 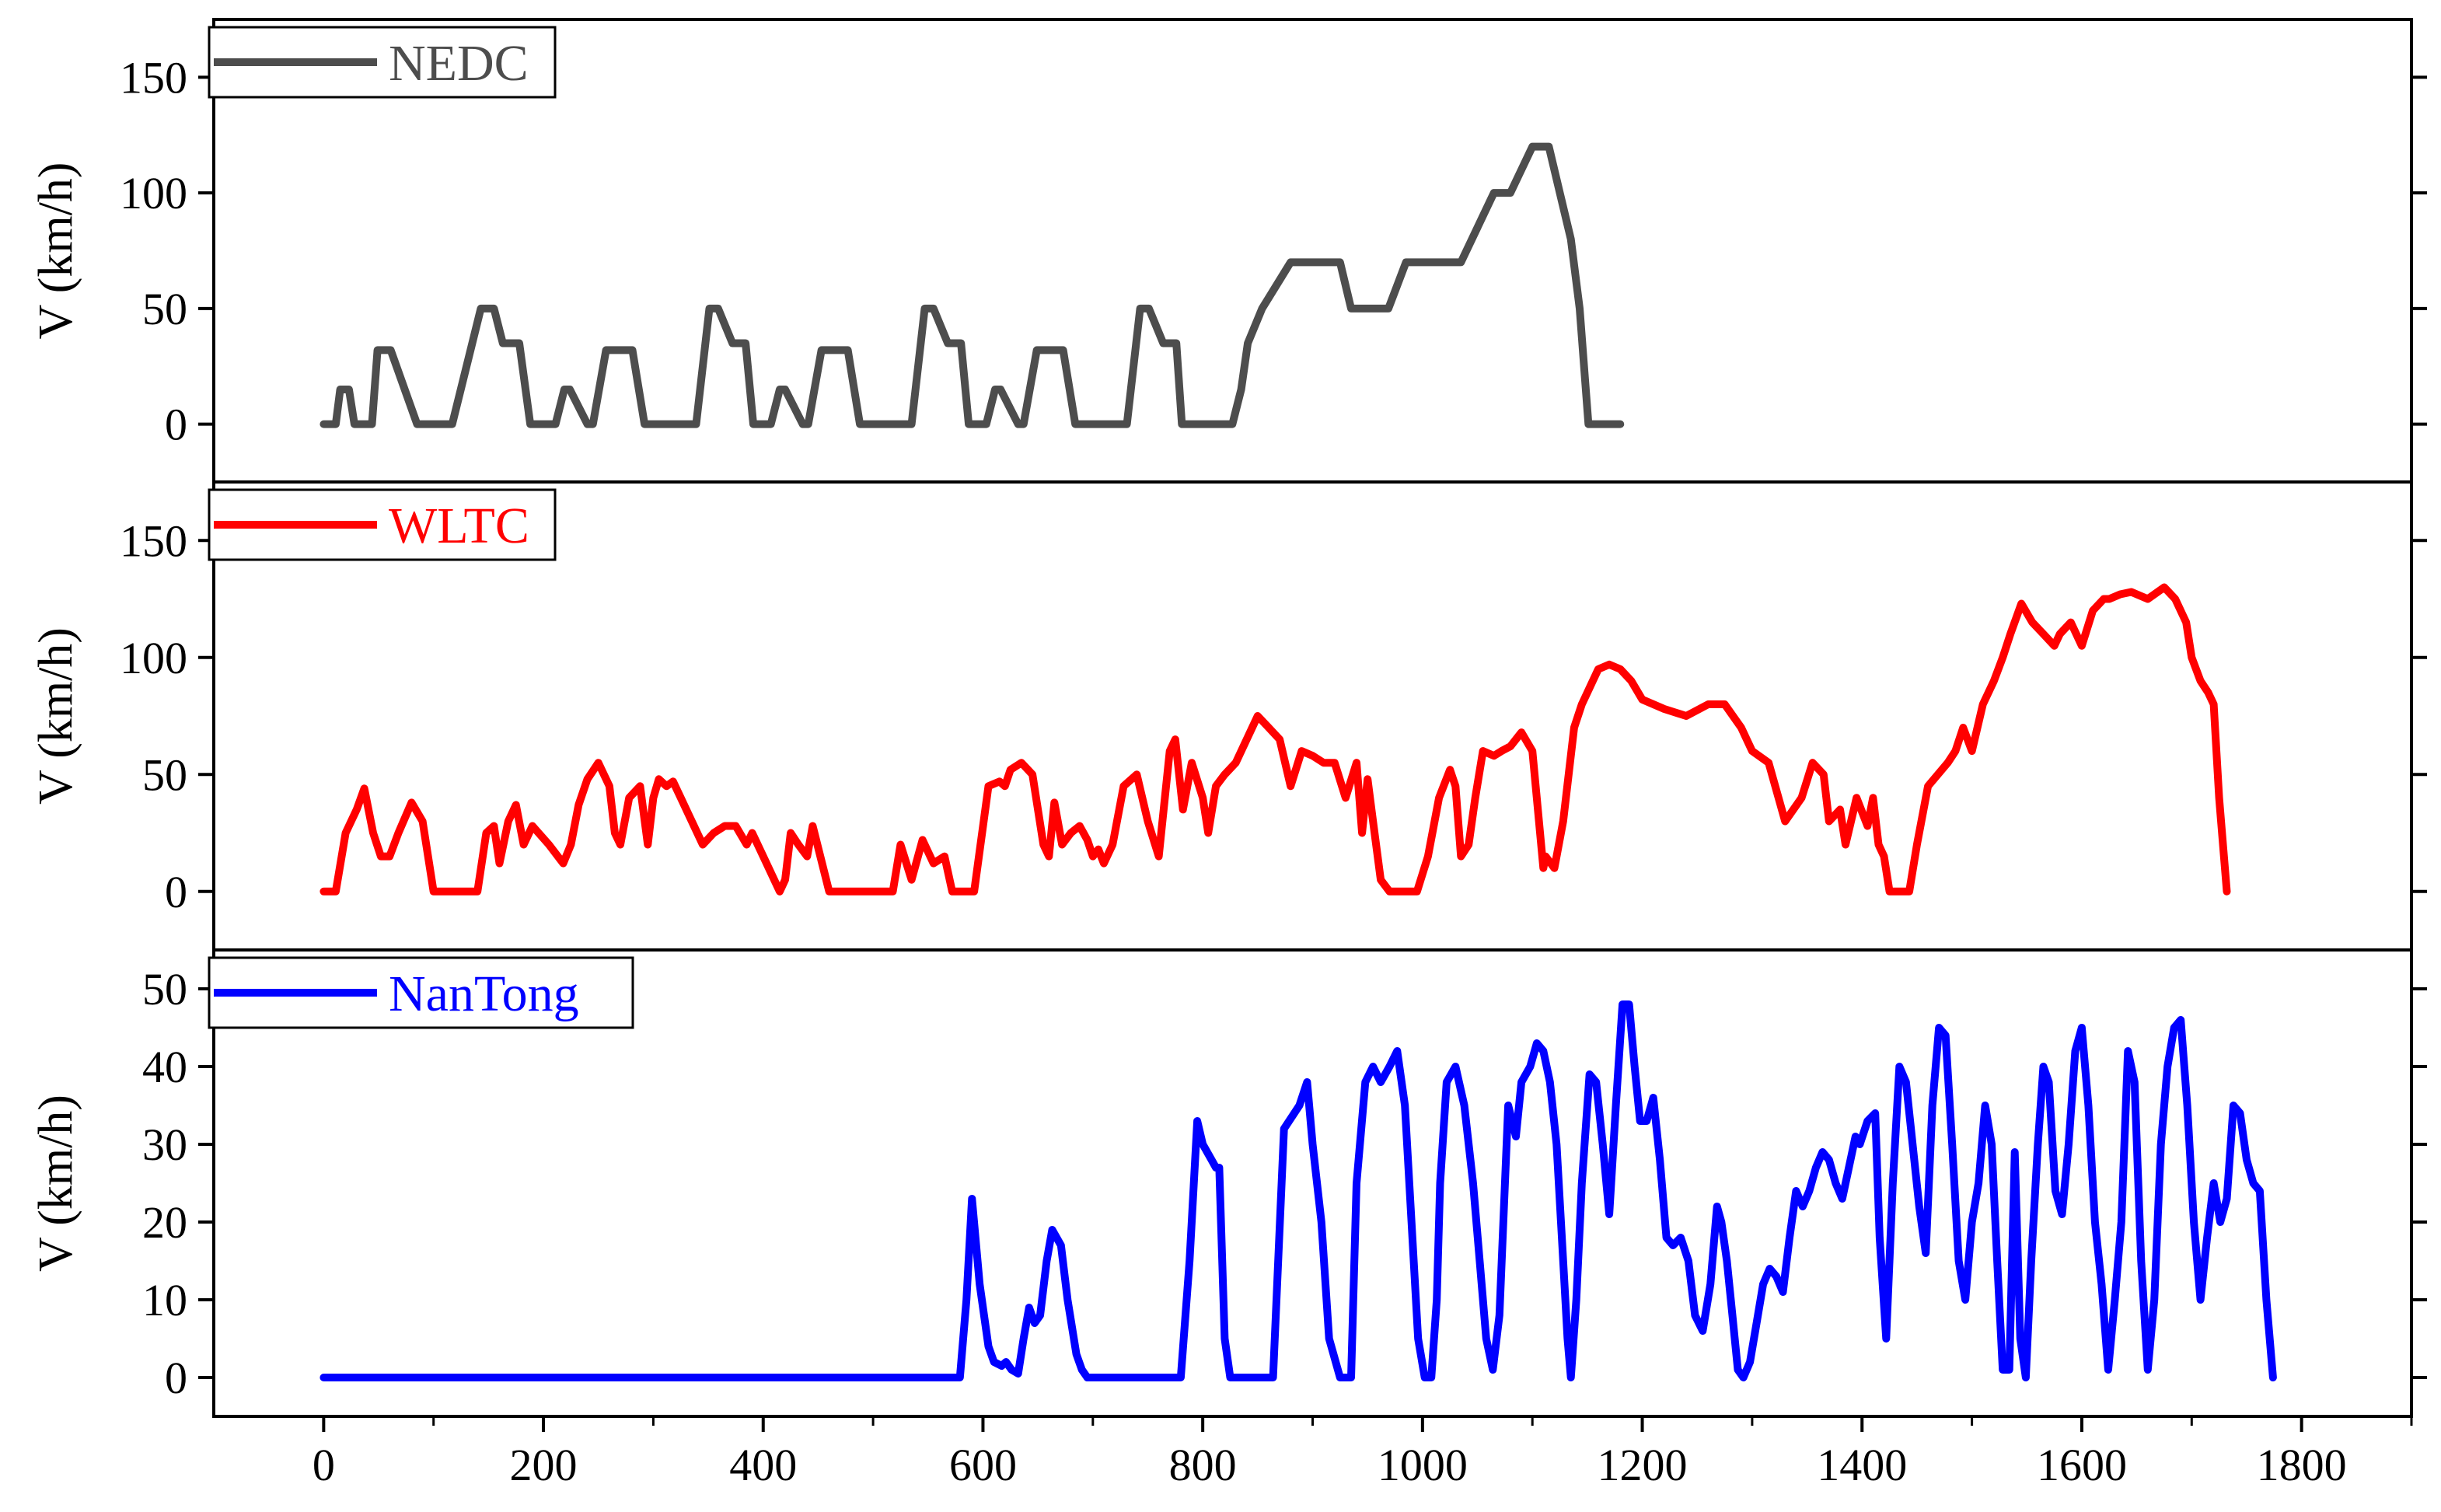 What do you see at coordinates (983, 1465) in the screenshot?
I see `xtick-label: 600` at bounding box center [983, 1465].